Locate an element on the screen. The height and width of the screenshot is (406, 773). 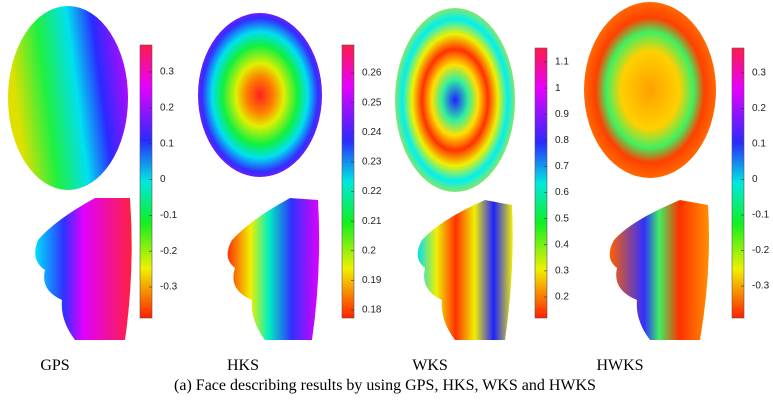
tick-label: 0.25 is located at coordinates (372, 102).